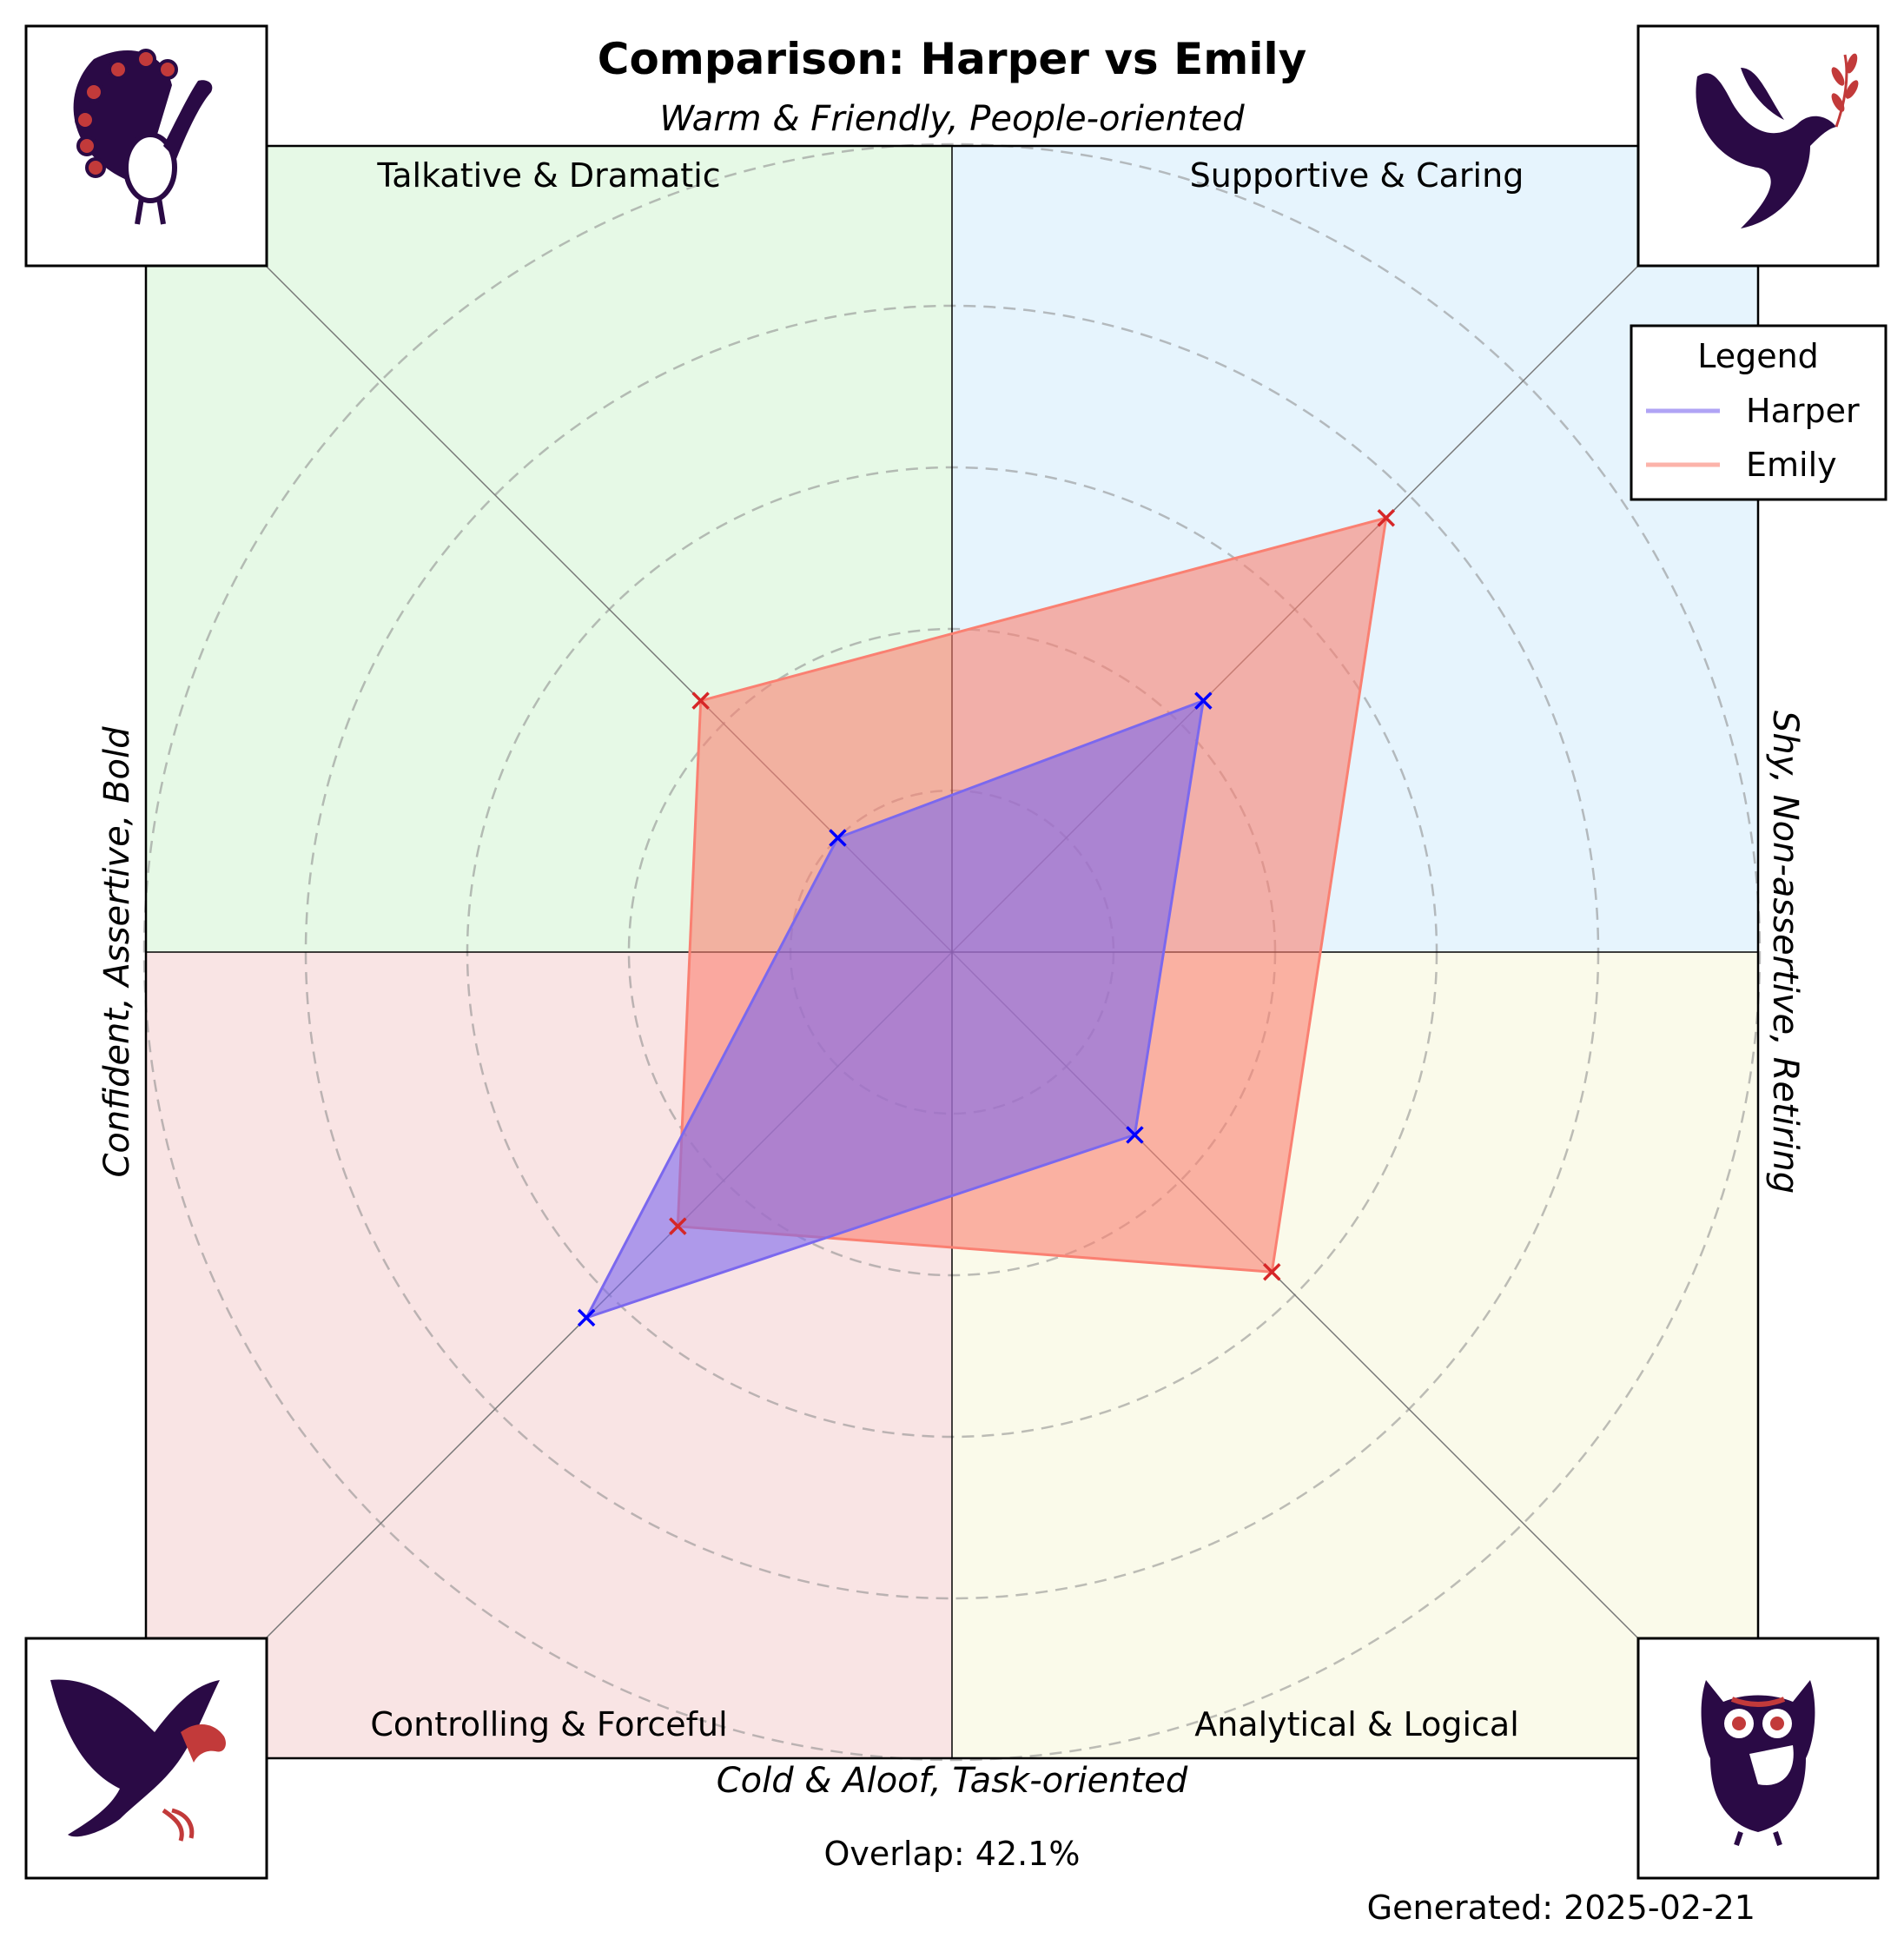 The image size is (1904, 1945). What do you see at coordinates (1356, 1724) in the screenshot?
I see `quadrant-label-analytical: Analytical & Logical` at bounding box center [1356, 1724].